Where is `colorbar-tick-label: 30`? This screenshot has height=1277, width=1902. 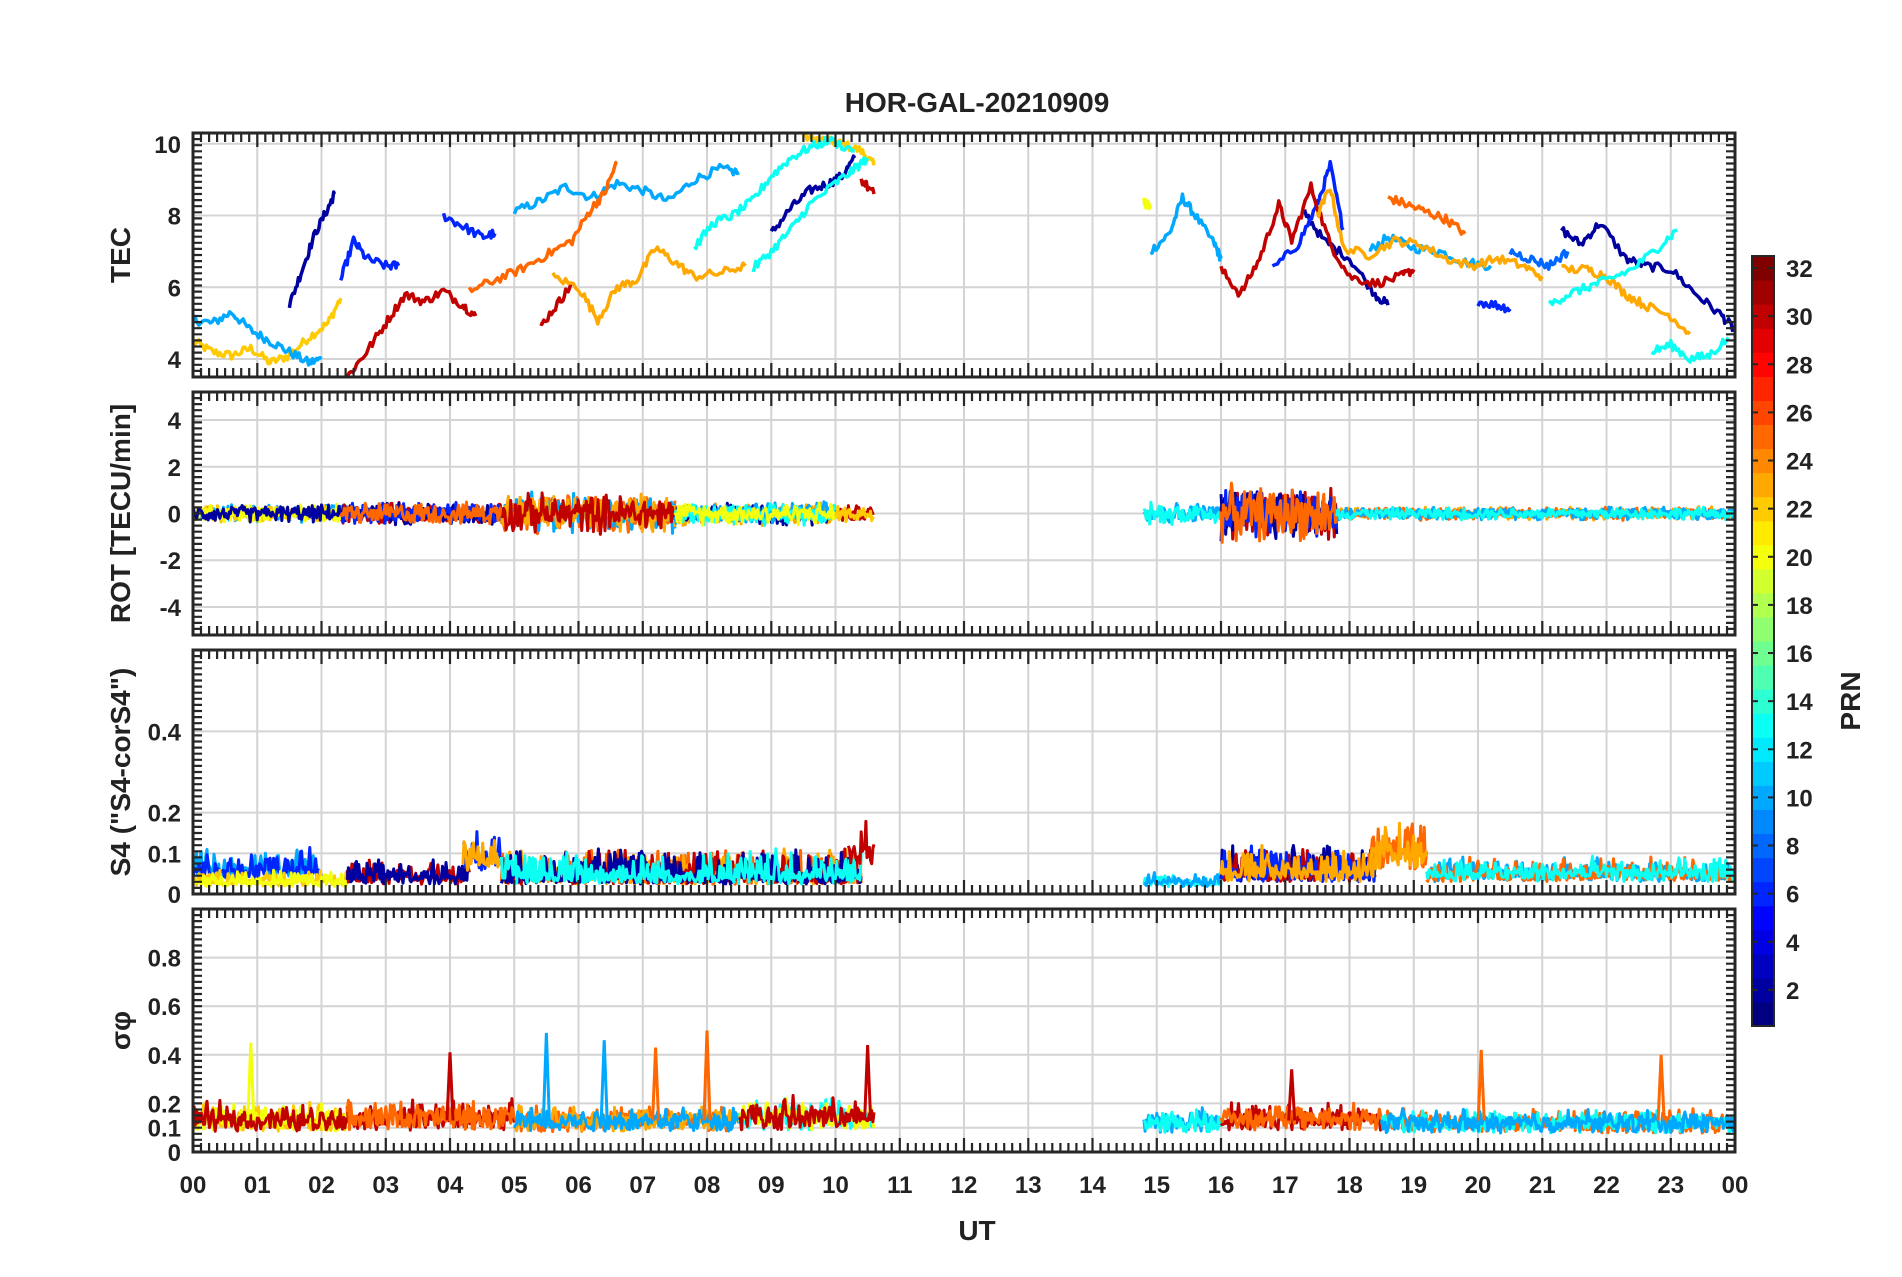 colorbar-tick-label: 30 is located at coordinates (1799, 317).